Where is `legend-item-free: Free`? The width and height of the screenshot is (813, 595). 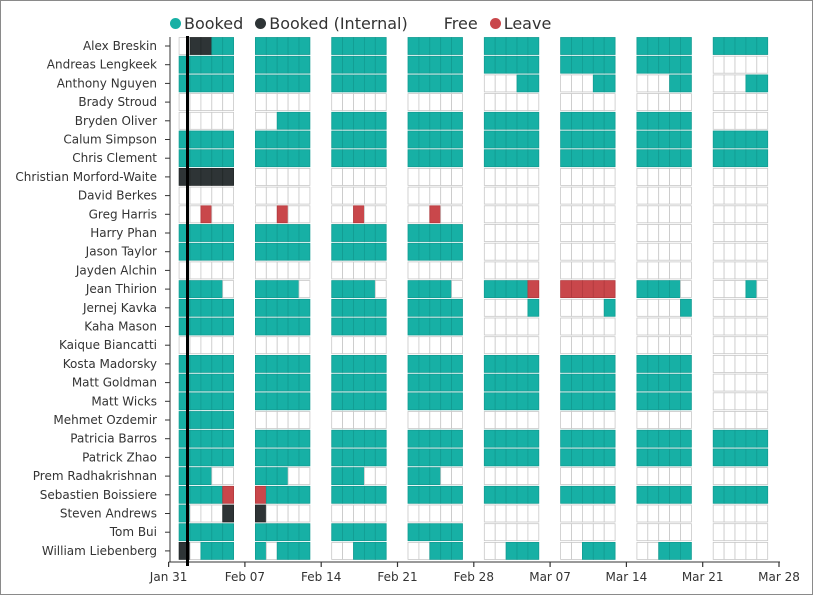 legend-item-free: Free is located at coordinates (453, 23).